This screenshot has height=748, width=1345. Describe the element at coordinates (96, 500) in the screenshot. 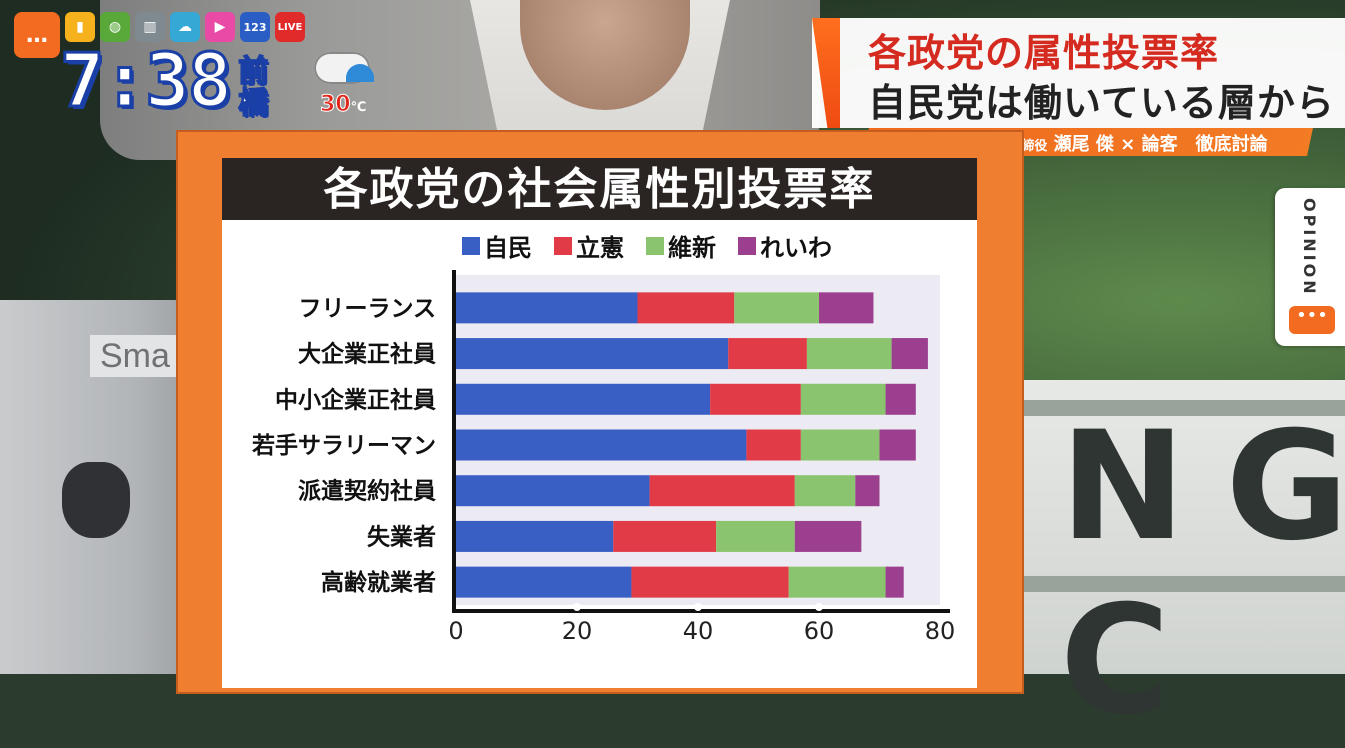

I see `apple-logo-icon` at that location.